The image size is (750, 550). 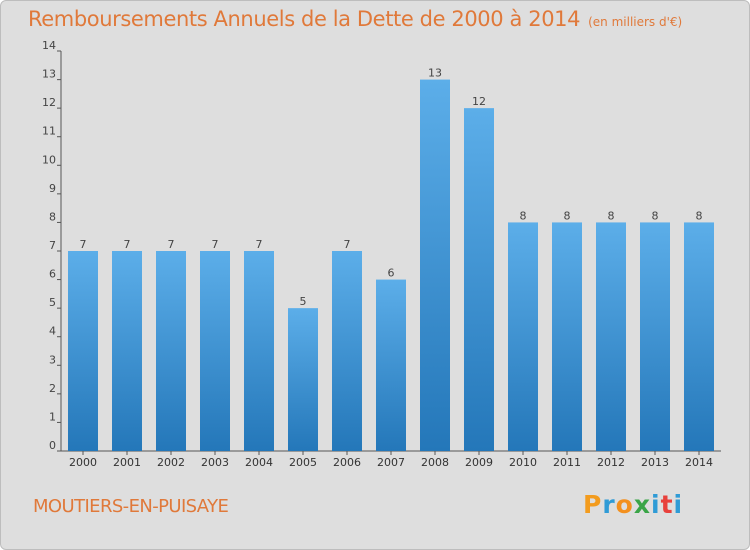 What do you see at coordinates (49, 74) in the screenshot?
I see `y-tick-label: 13` at bounding box center [49, 74].